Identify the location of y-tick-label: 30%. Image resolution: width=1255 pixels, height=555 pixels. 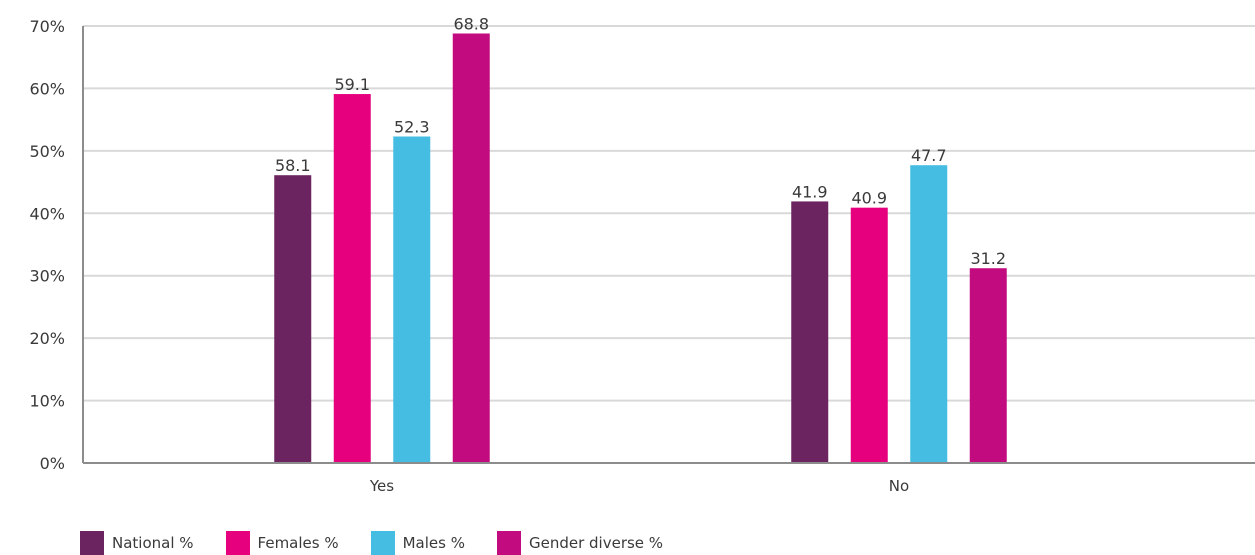
(47, 276).